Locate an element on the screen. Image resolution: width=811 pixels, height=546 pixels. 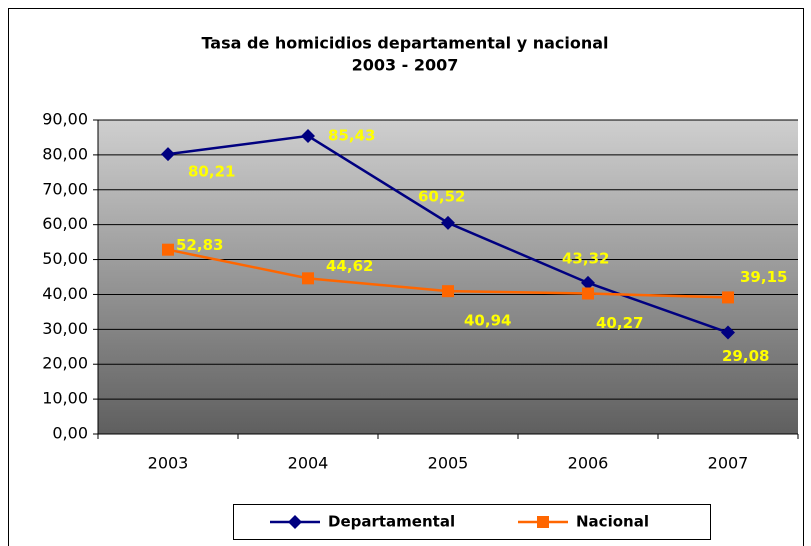
y-tick-label: 20,00 is located at coordinates (65, 363).